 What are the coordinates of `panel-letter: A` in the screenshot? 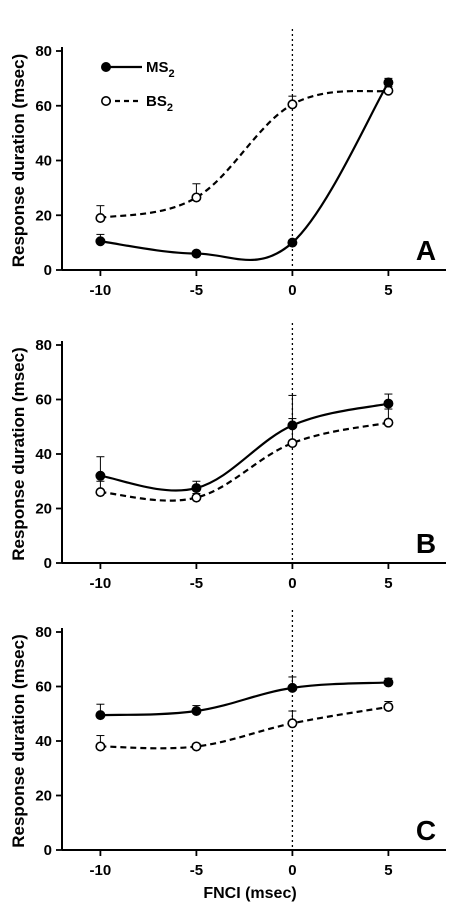 It's located at (426, 250).